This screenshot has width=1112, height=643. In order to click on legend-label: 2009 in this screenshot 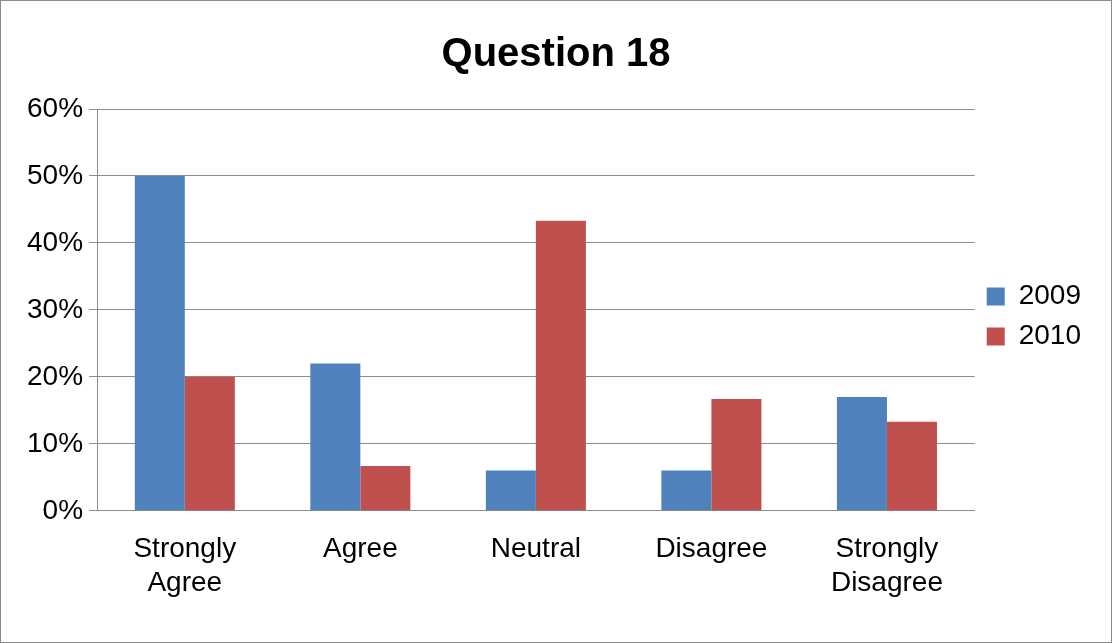, I will do `click(1050, 295)`.